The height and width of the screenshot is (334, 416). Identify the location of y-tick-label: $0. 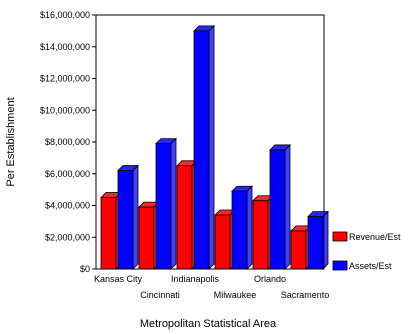
(85, 269).